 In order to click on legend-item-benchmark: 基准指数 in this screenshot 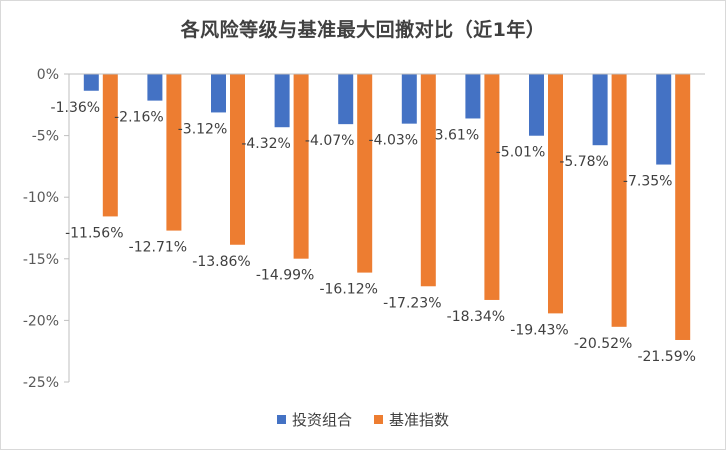, I will do `click(411, 419)`.